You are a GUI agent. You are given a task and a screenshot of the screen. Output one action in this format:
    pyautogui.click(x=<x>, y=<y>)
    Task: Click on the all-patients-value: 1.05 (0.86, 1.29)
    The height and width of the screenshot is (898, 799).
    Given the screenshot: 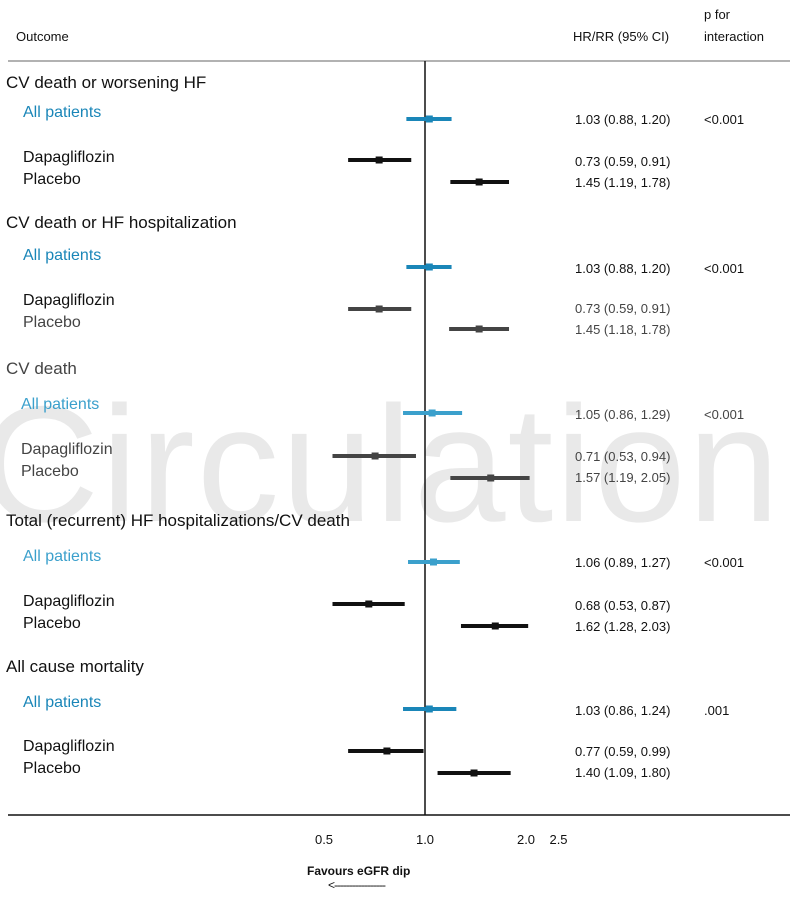 What is the action you would take?
    pyautogui.click(x=623, y=414)
    